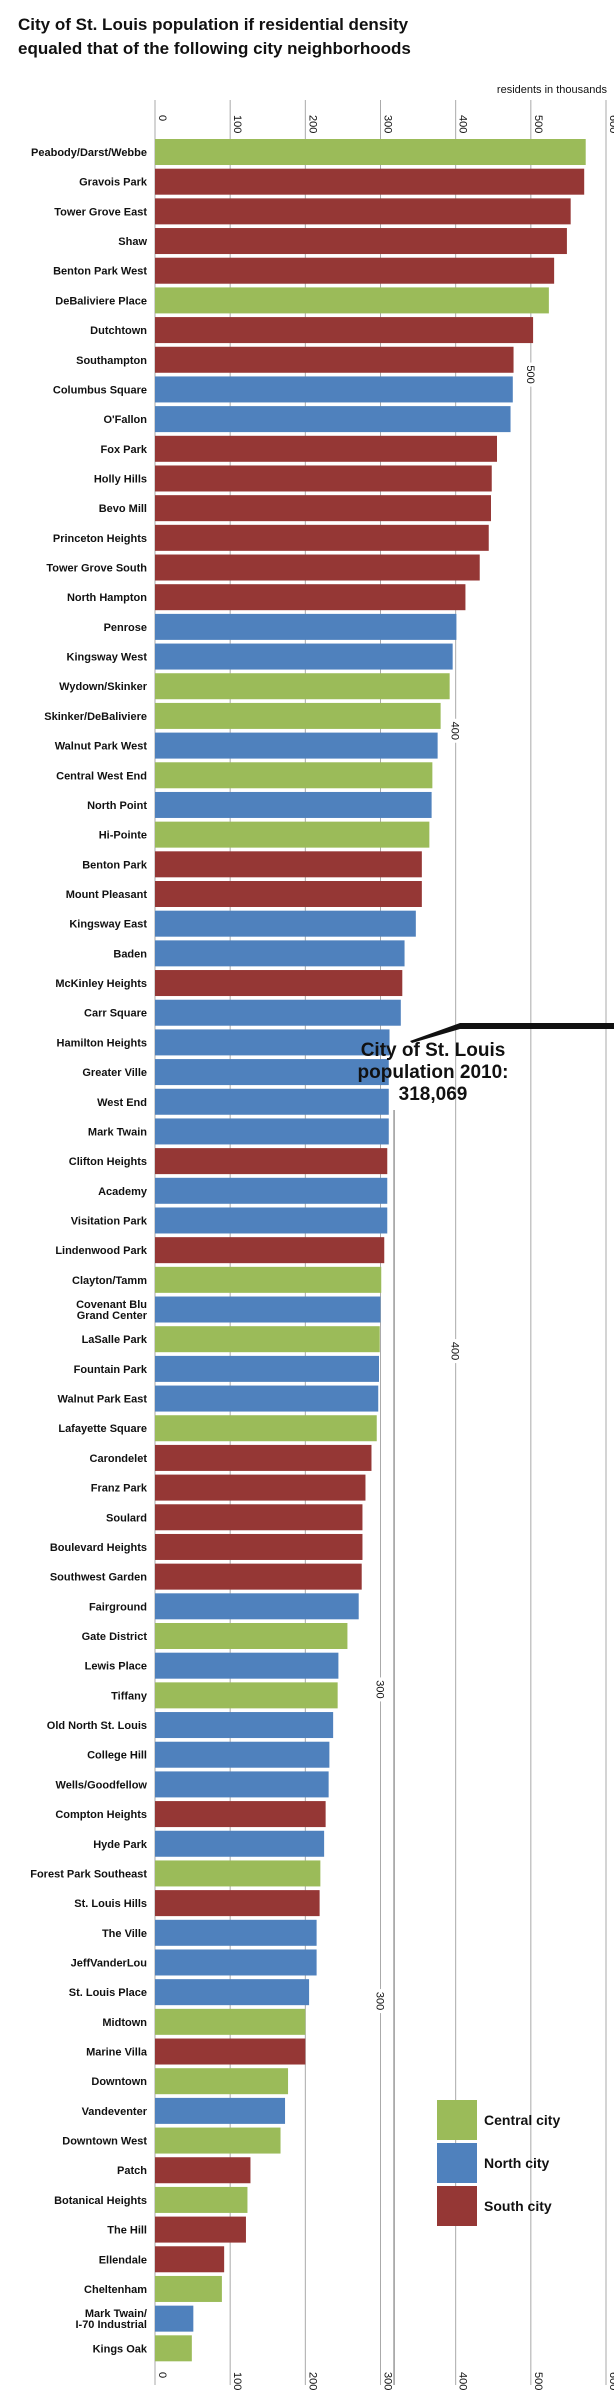 The width and height of the screenshot is (614, 2397). Describe the element at coordinates (102, 1429) in the screenshot. I see `y-tick-label: Lafayette Square` at that location.